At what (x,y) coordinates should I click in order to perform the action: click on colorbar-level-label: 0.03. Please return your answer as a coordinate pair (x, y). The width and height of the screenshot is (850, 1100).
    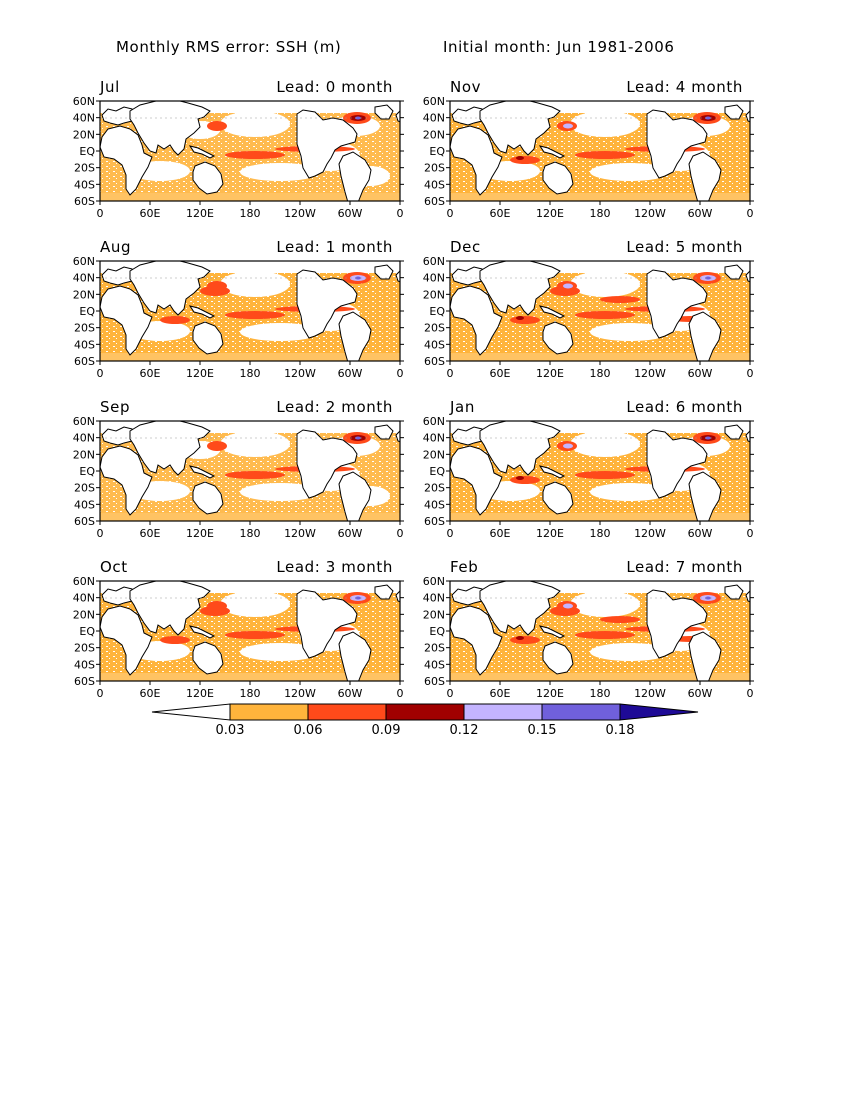
    Looking at the image, I should click on (230, 730).